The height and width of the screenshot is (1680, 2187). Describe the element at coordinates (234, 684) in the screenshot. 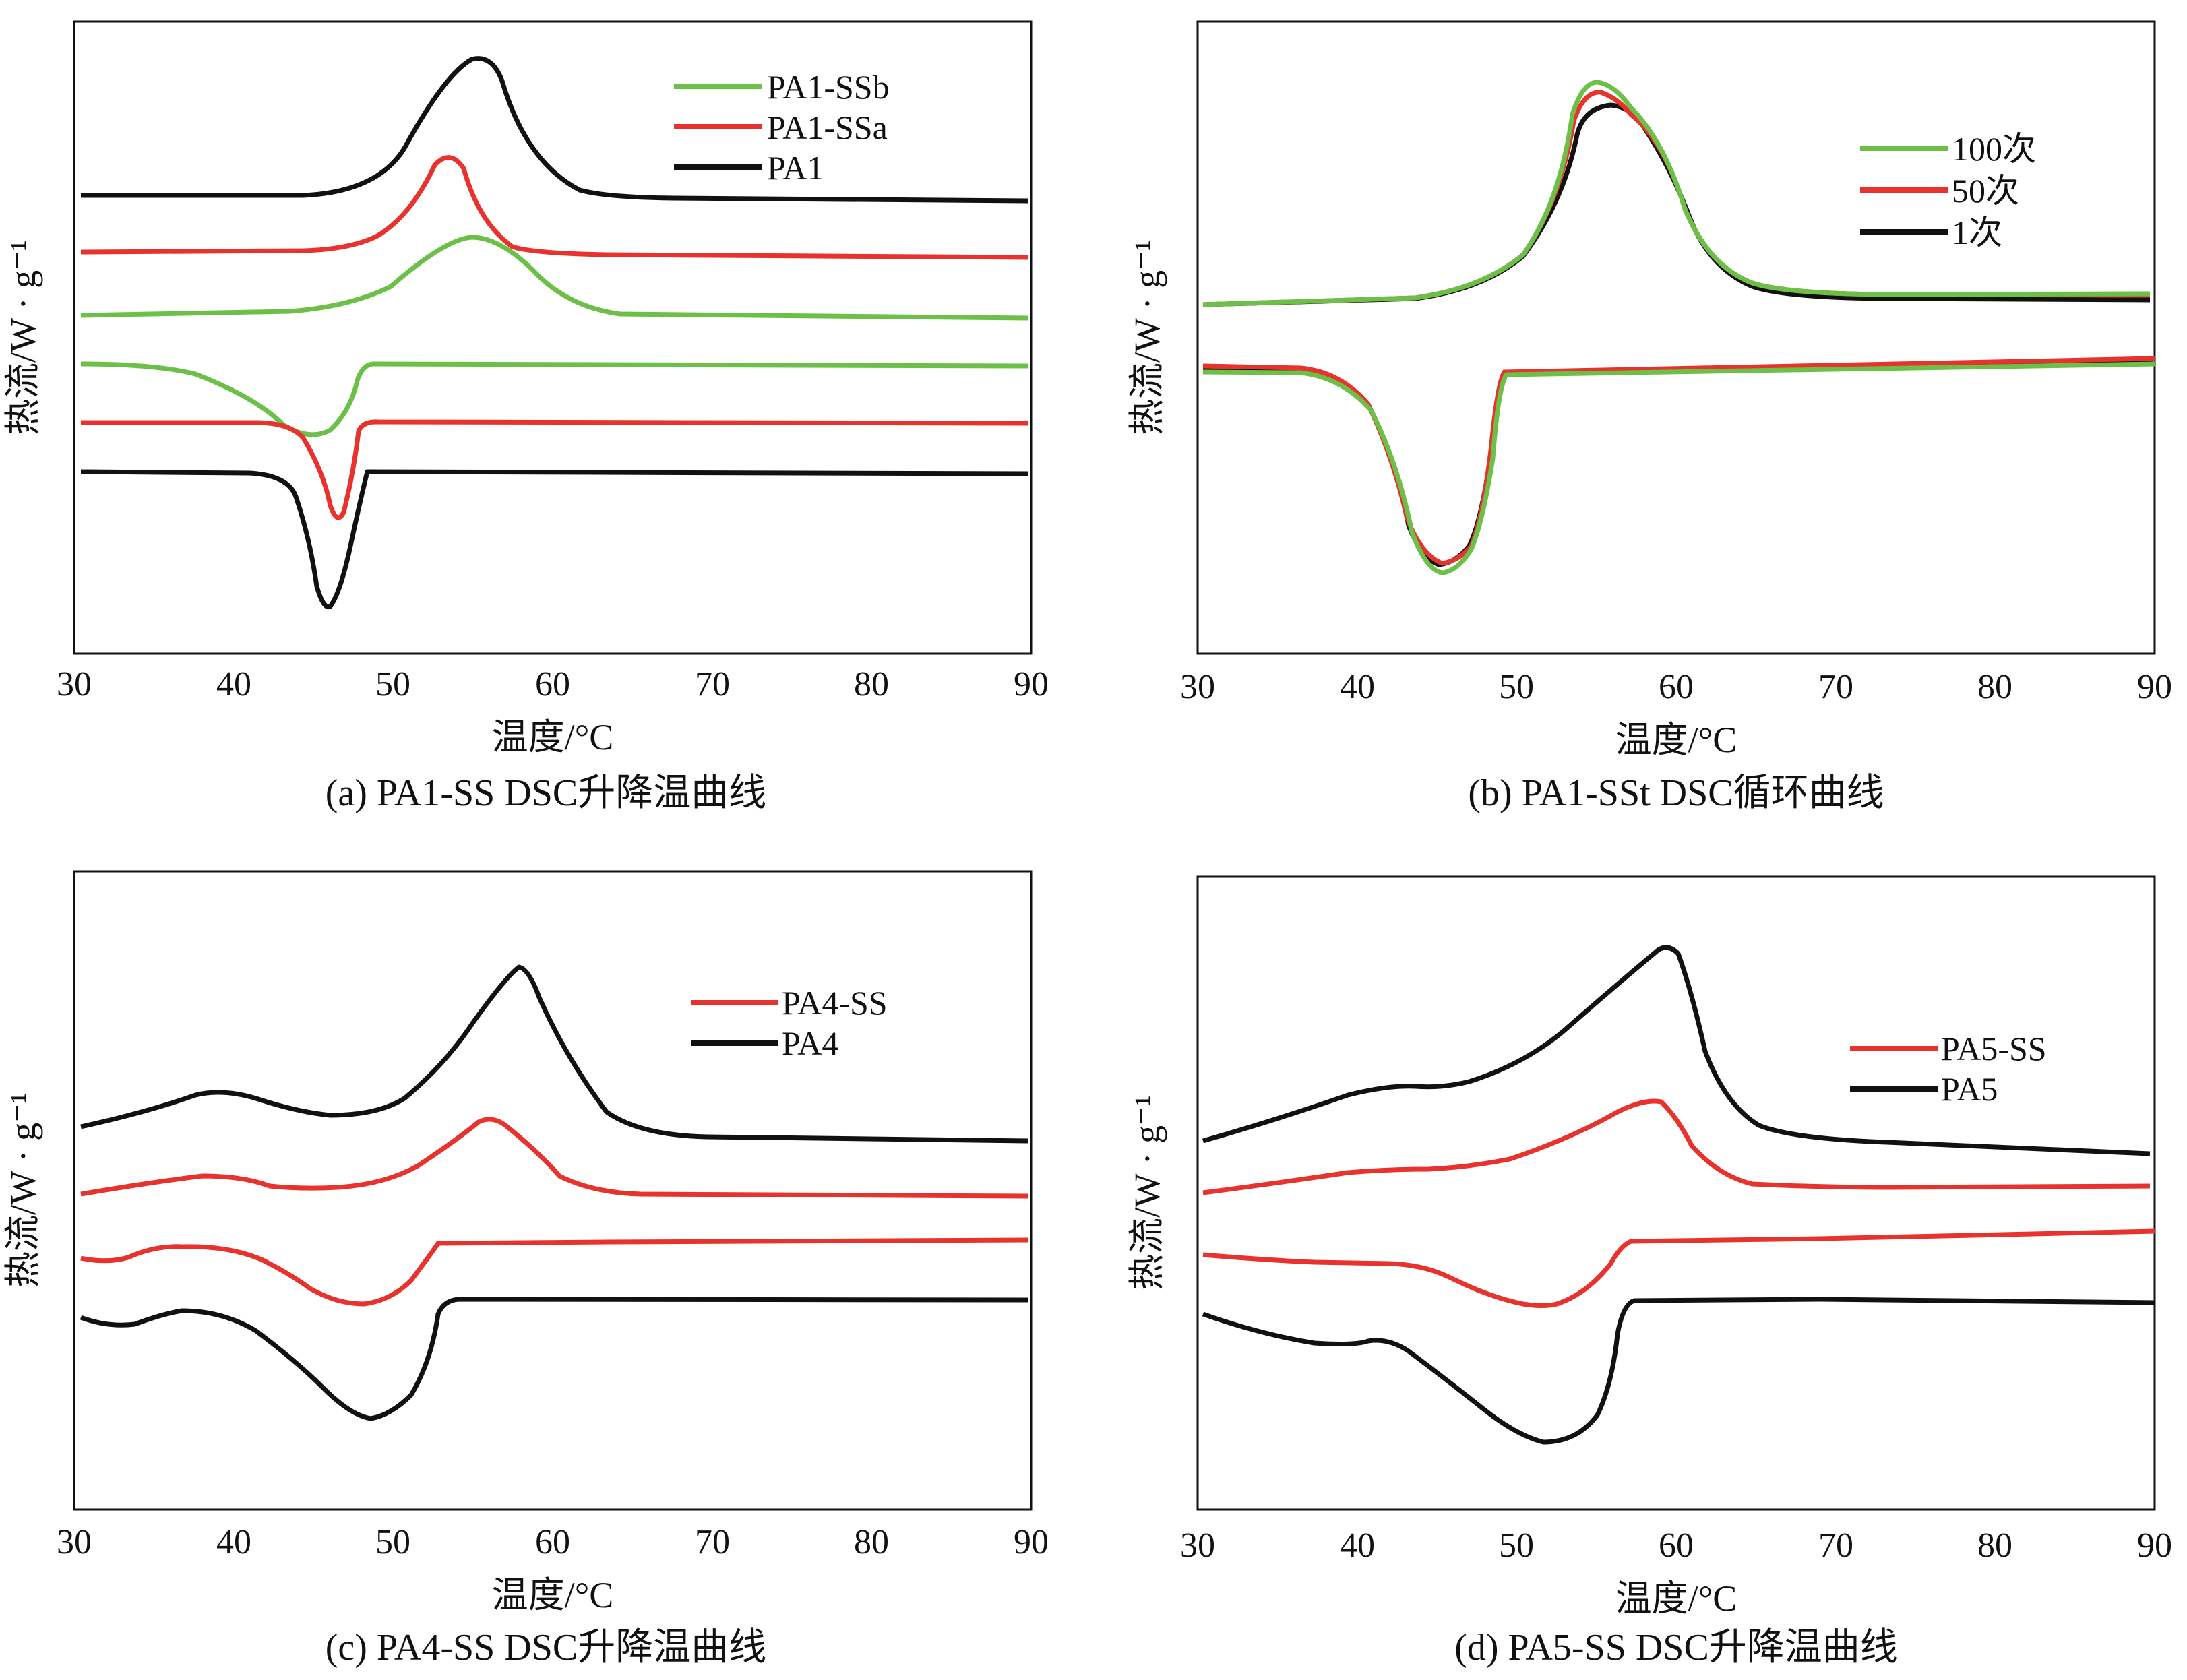

I see `panel-a-xtick-1: 40` at that location.